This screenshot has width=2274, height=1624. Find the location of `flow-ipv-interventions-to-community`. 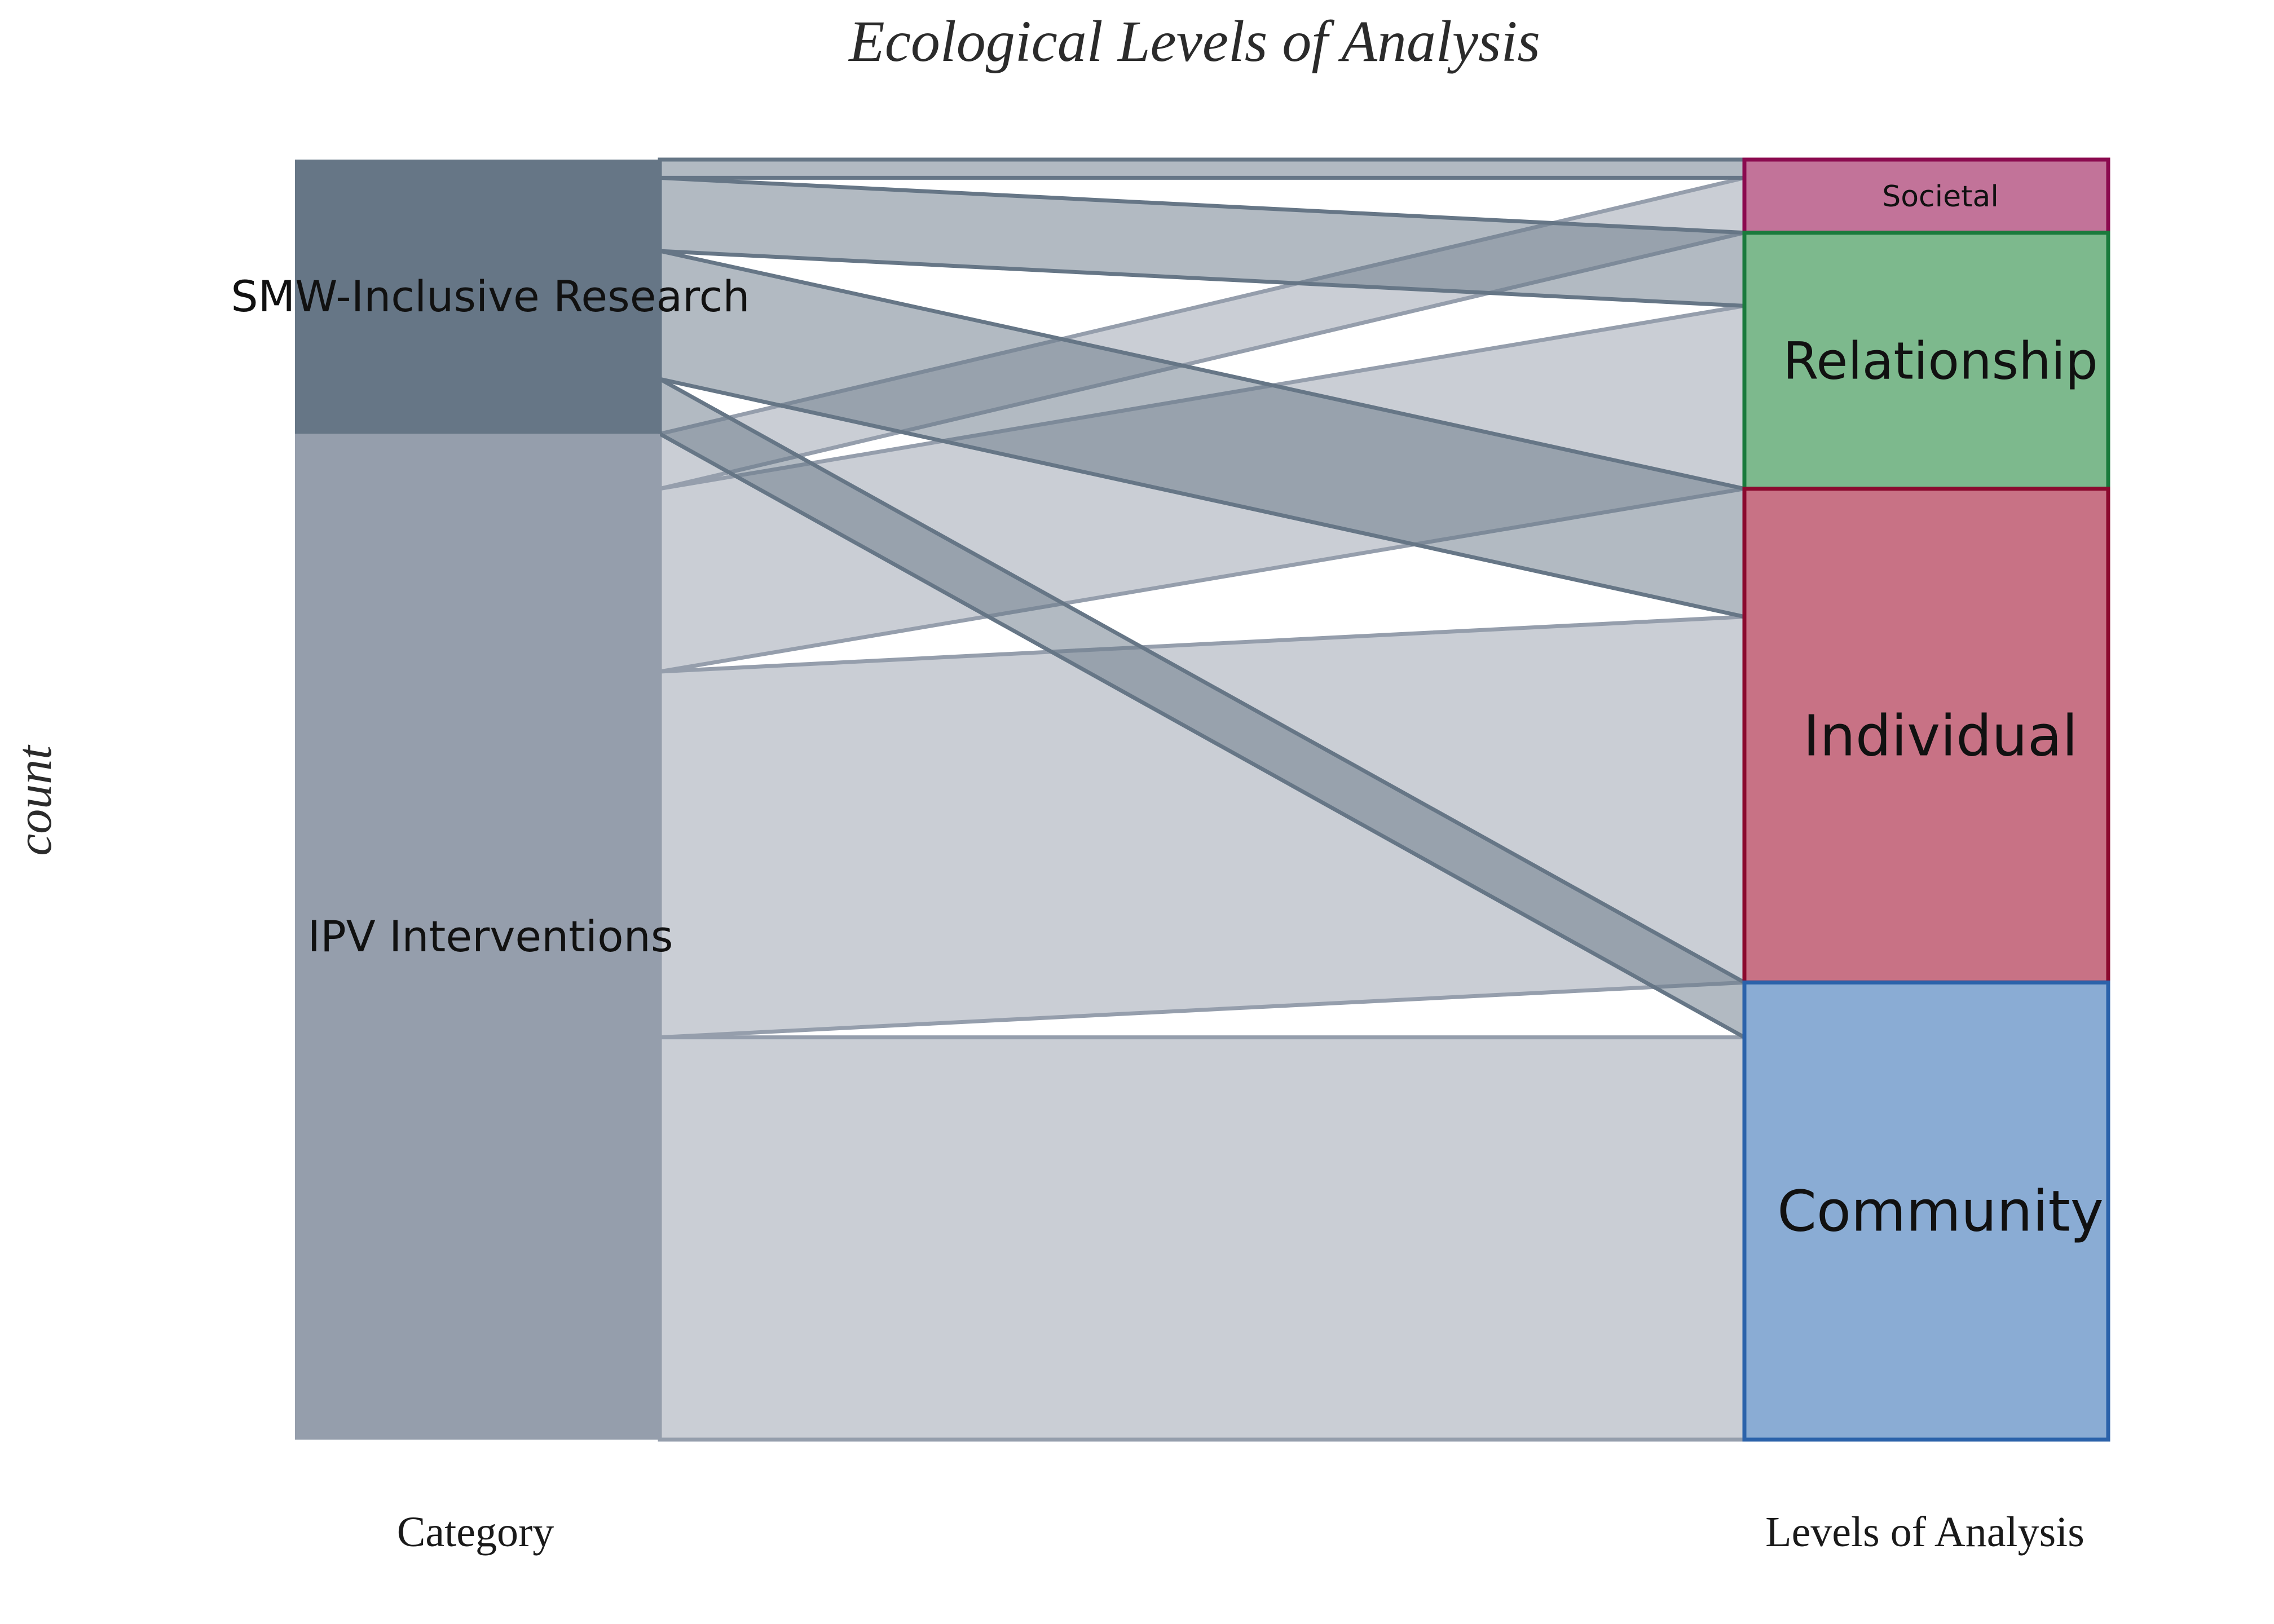

flow-ipv-interventions-to-community is located at coordinates (1202, 1238).